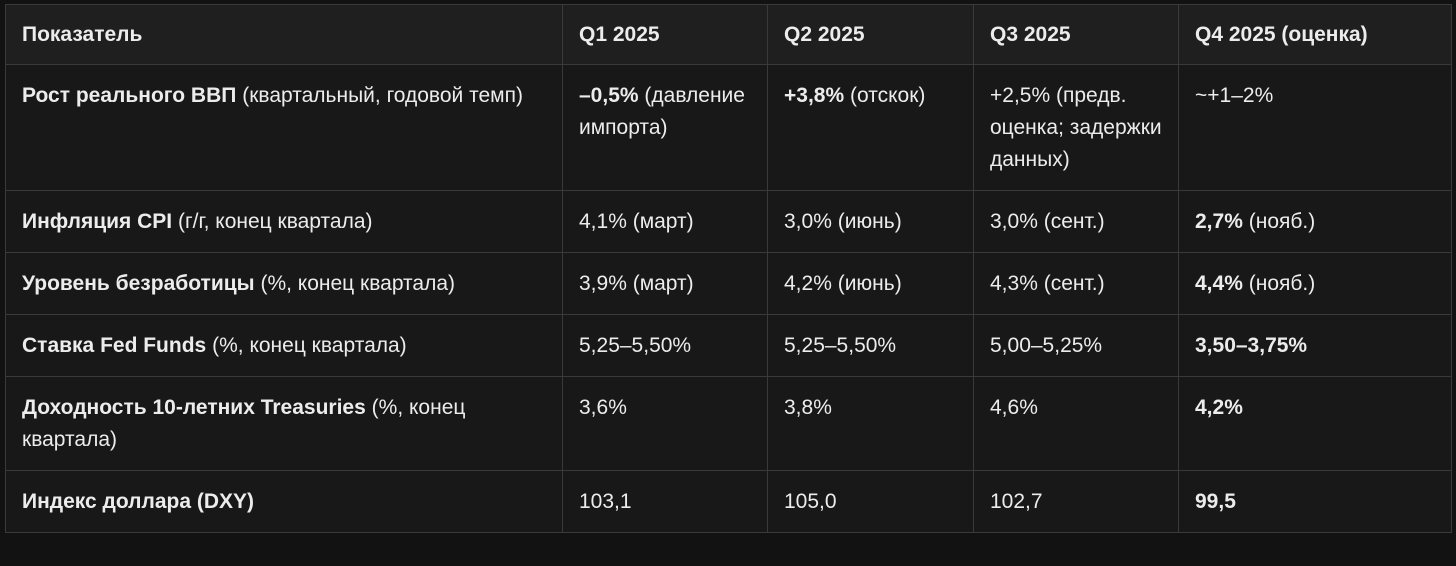 Image resolution: width=1456 pixels, height=566 pixels. I want to click on indicator-cell: Ставка Fed Funds (%, конец квартала), so click(284, 345).